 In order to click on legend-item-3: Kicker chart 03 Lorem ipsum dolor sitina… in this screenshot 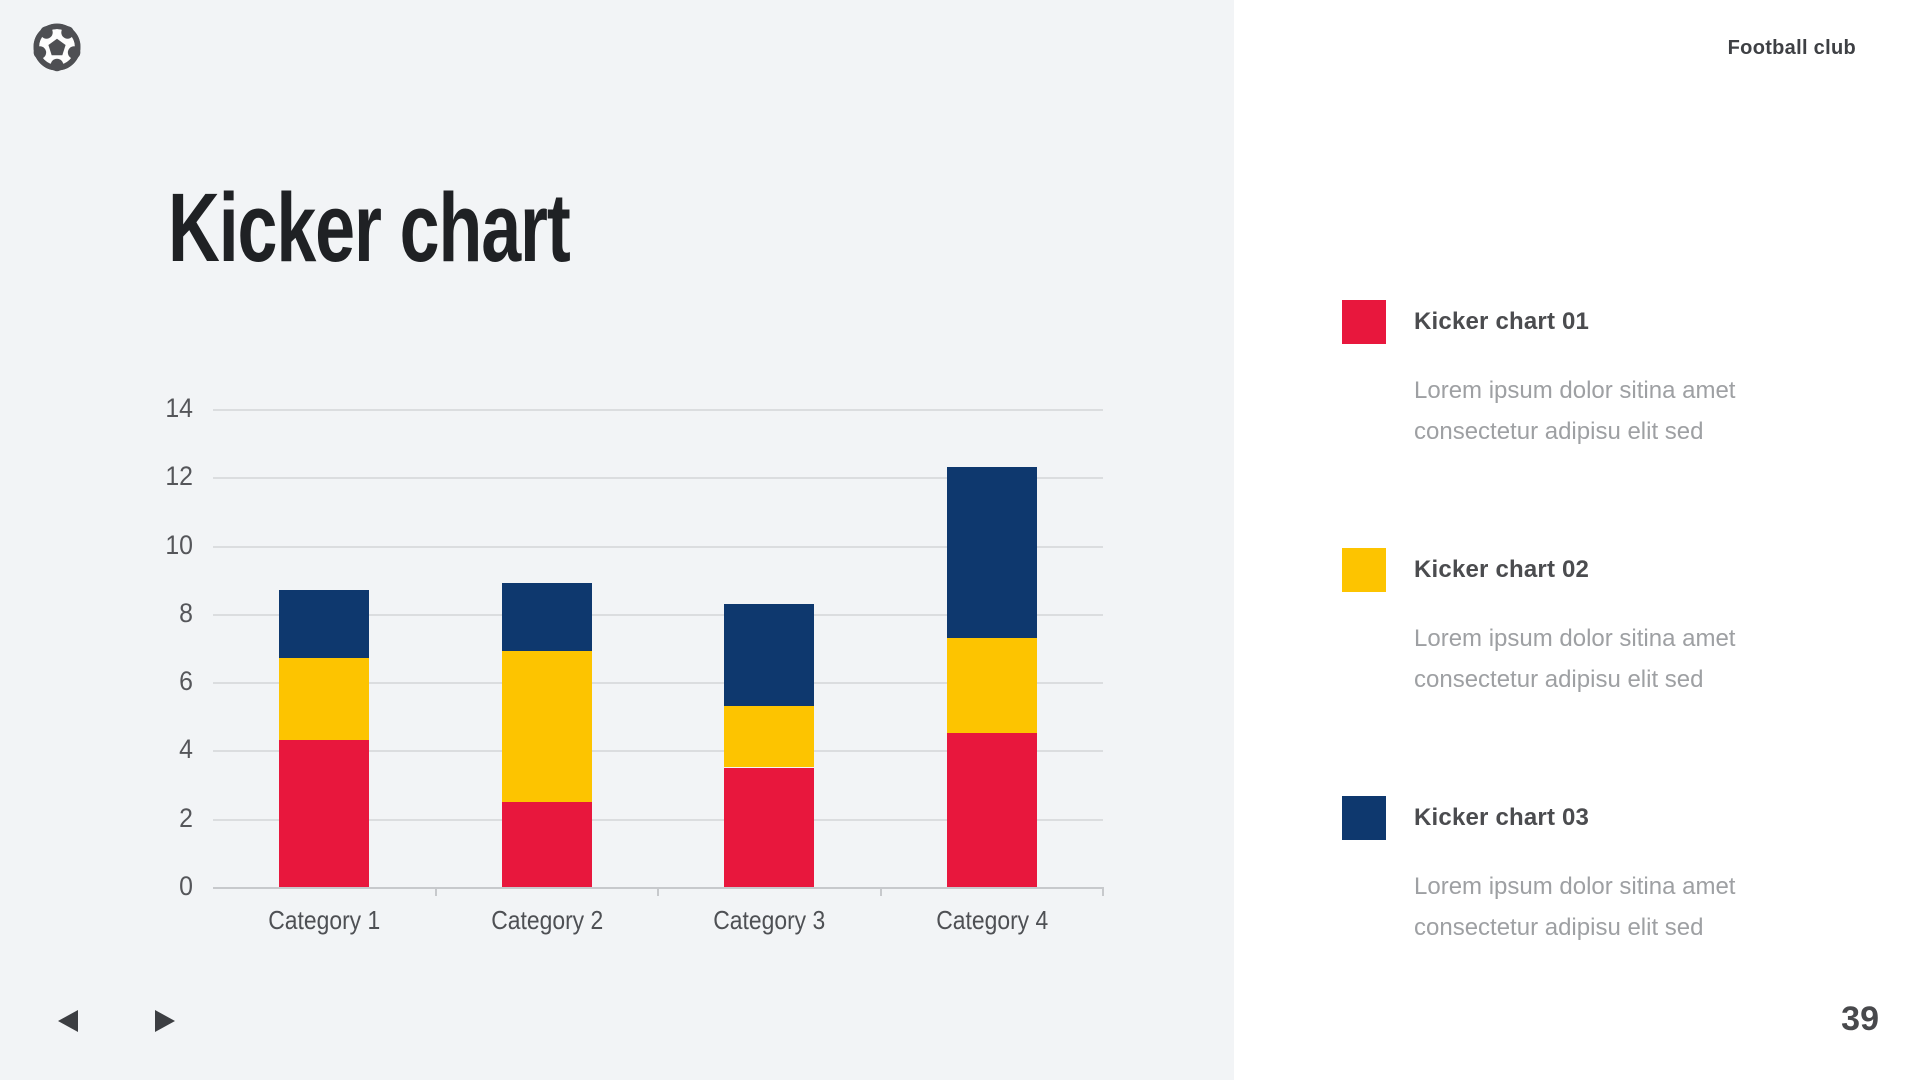, I will do `click(1572, 896)`.